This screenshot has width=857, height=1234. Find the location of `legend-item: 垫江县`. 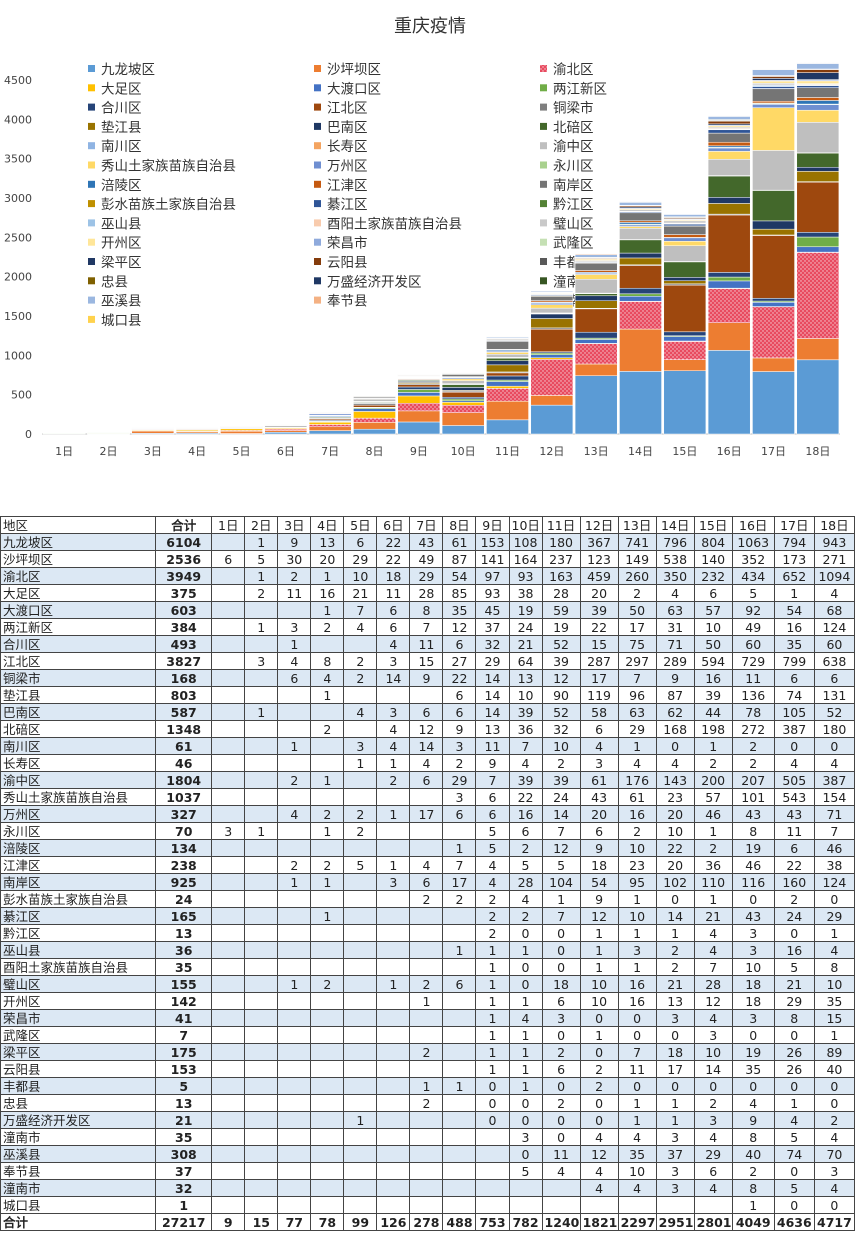

legend-item: 垫江县 is located at coordinates (115, 128).